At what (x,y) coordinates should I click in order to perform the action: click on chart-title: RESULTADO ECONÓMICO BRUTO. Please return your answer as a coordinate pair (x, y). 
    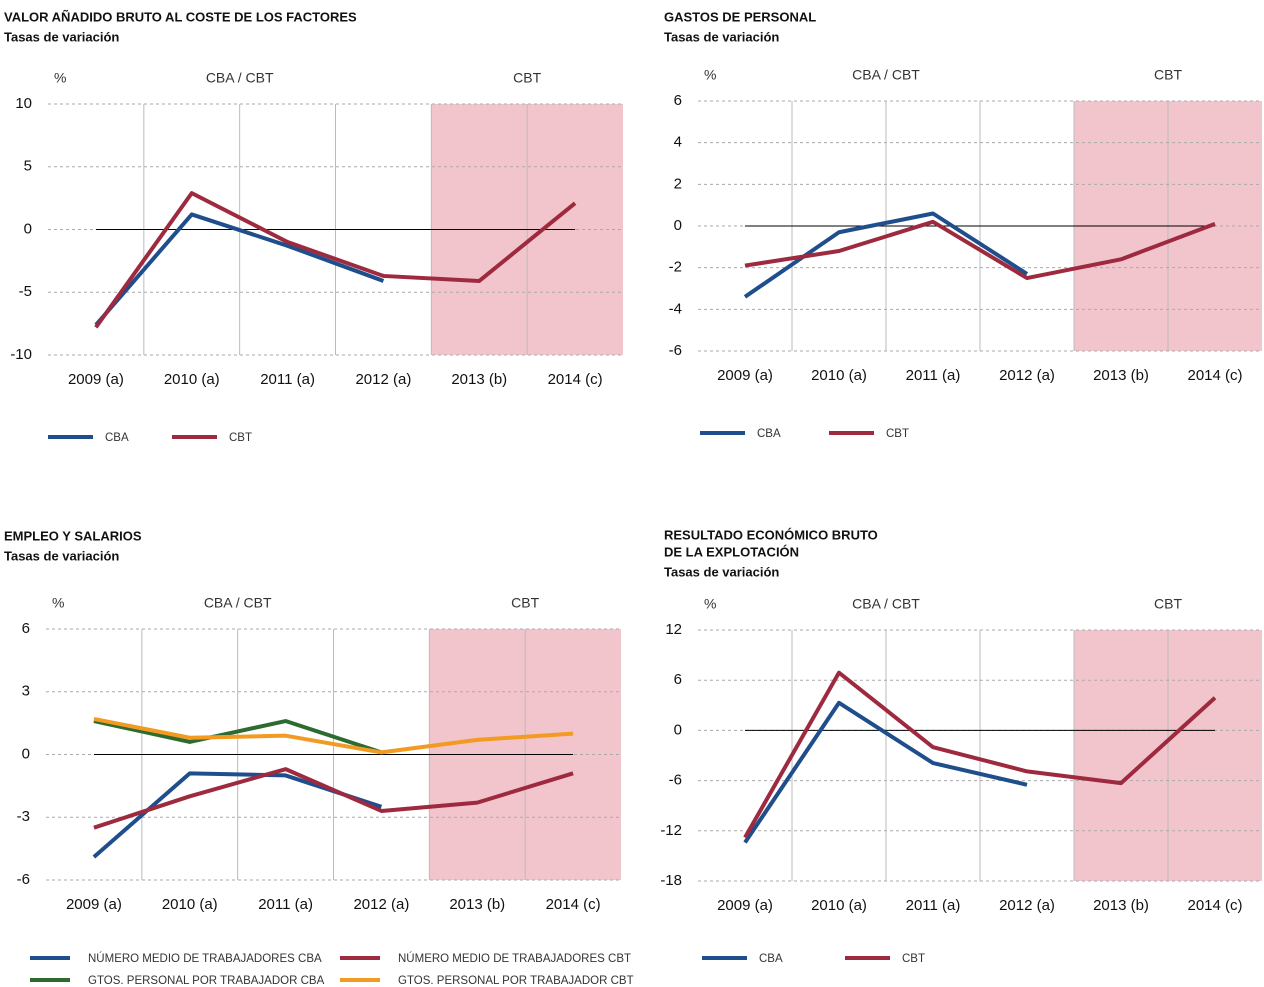
    Looking at the image, I should click on (771, 534).